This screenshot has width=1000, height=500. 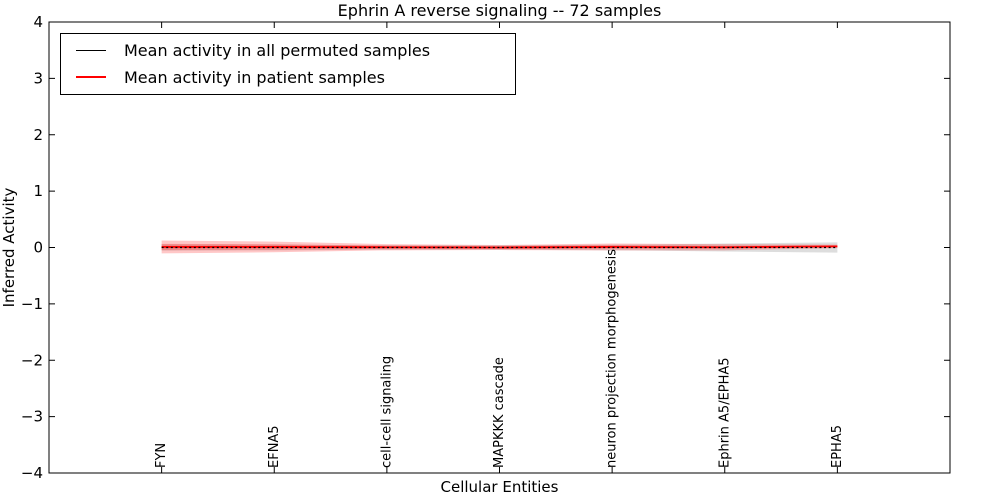 I want to click on y-axis-label: Inferred Activity, so click(x=9, y=247).